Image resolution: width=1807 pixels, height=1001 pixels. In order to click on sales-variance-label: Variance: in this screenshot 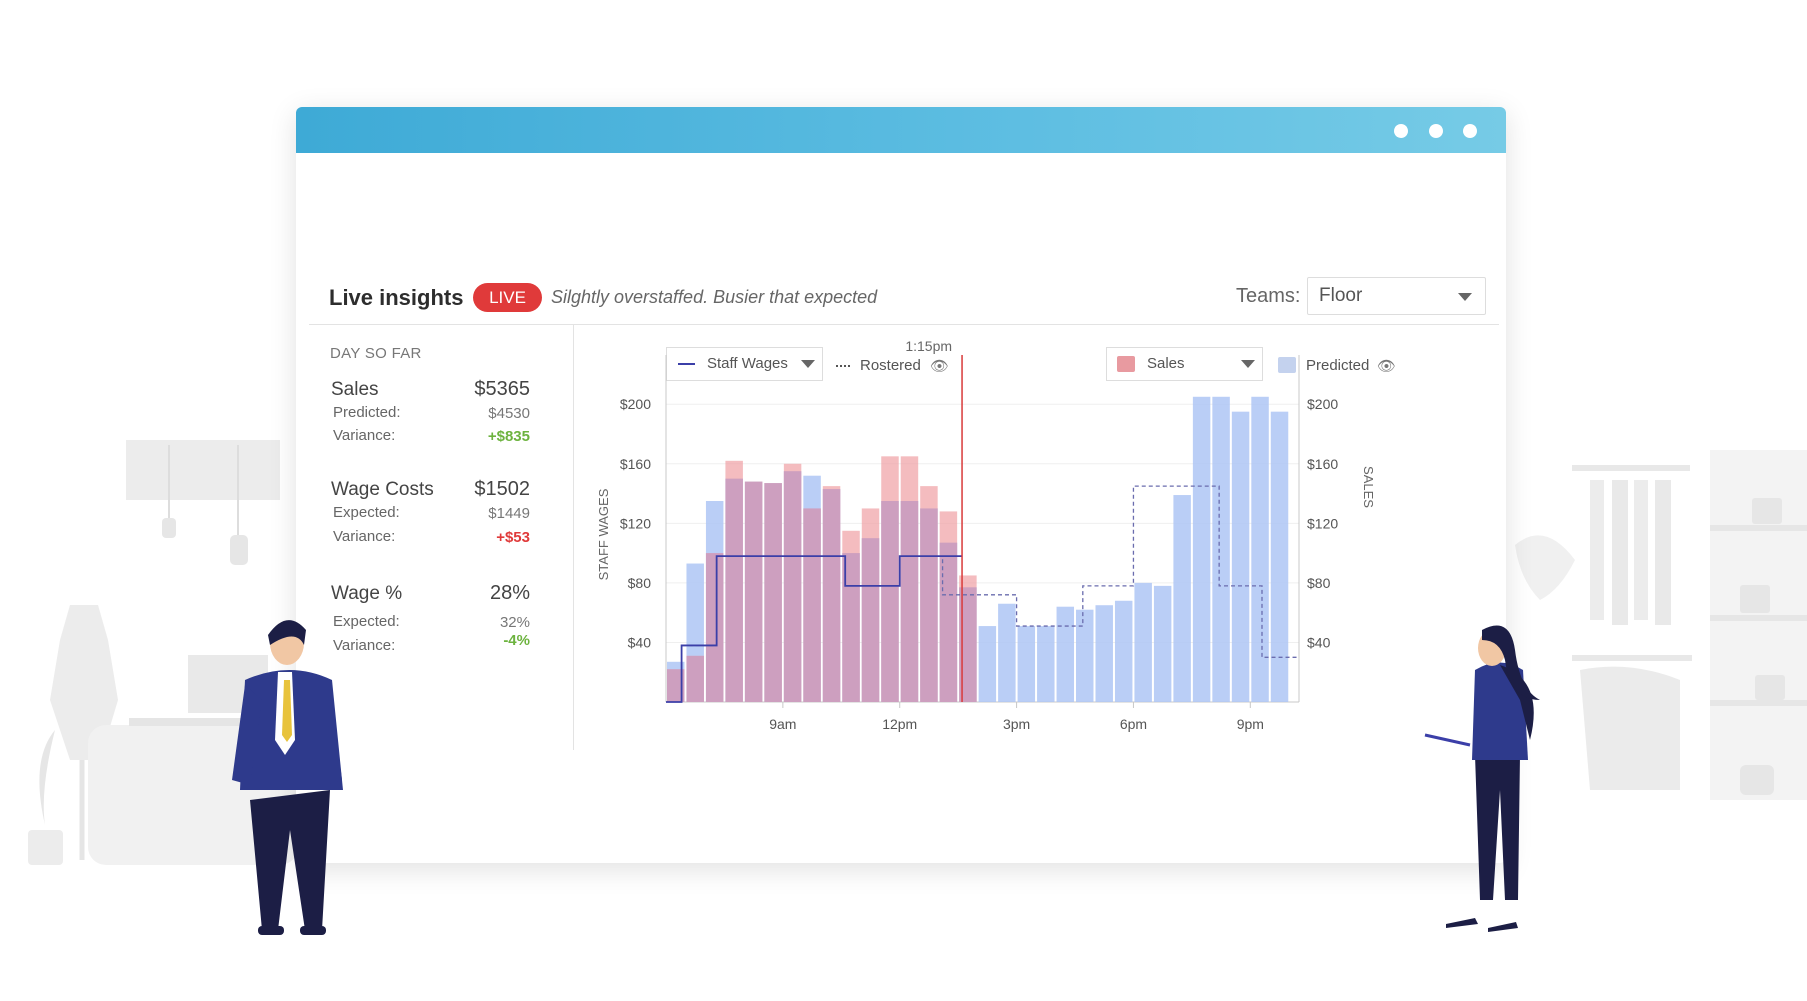, I will do `click(364, 435)`.